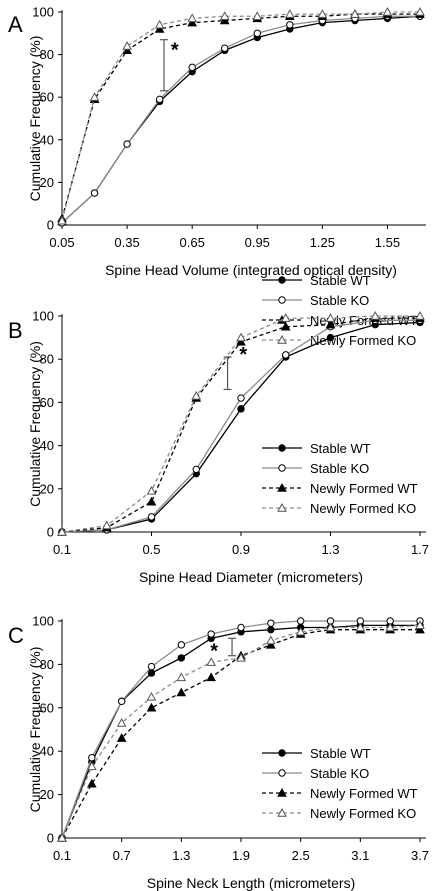 Image resolution: width=442 pixels, height=891 pixels. I want to click on x-tick-label: 0.1, so click(62, 855).